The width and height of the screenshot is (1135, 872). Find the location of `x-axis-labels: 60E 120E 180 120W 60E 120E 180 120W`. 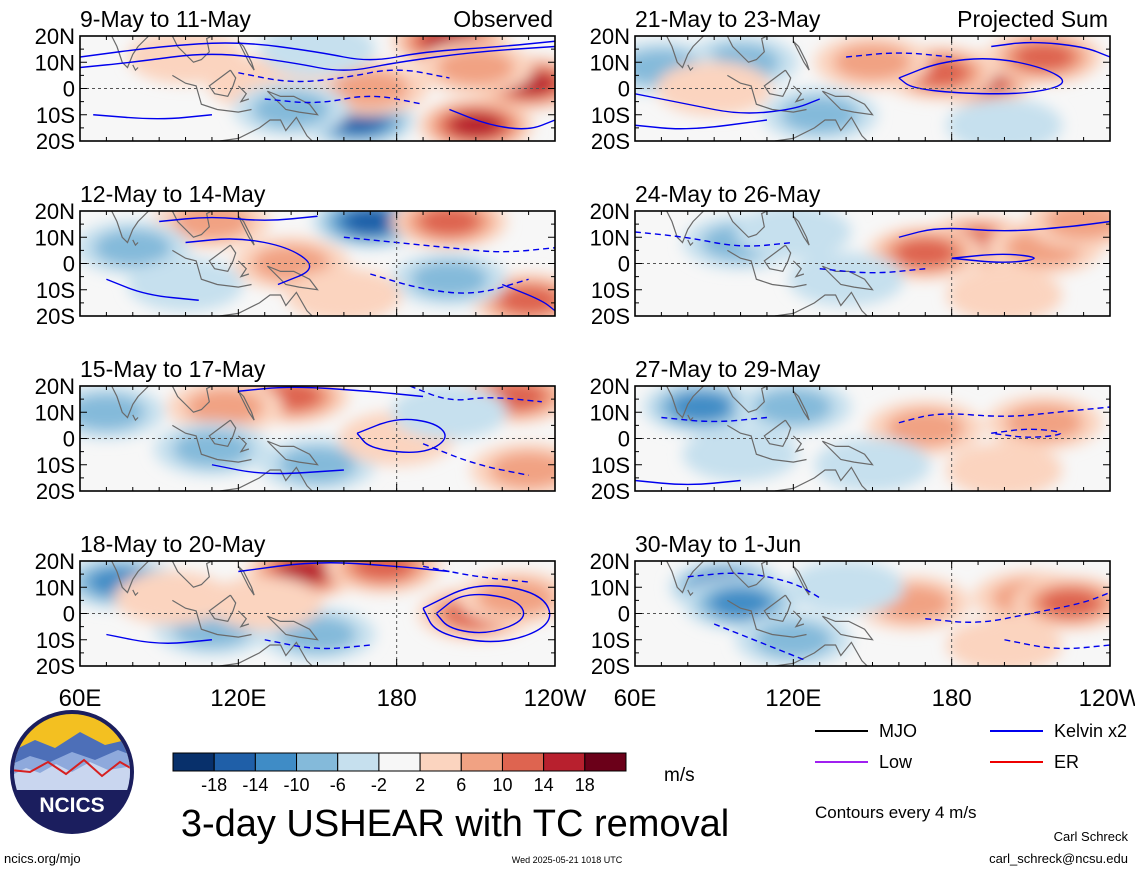

x-axis-labels: 60E 120E 180 120W 60E 120E 180 120W is located at coordinates (597, 698).